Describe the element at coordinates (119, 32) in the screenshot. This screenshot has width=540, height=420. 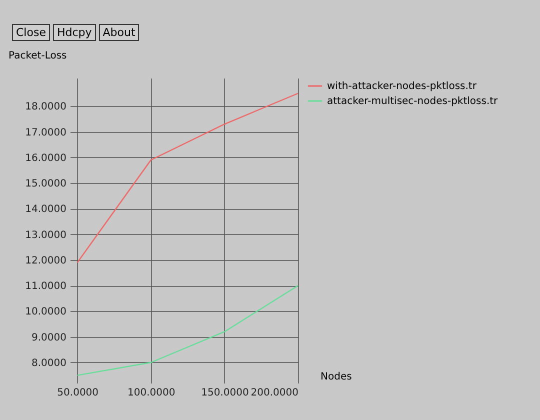
I see `text: About` at that location.